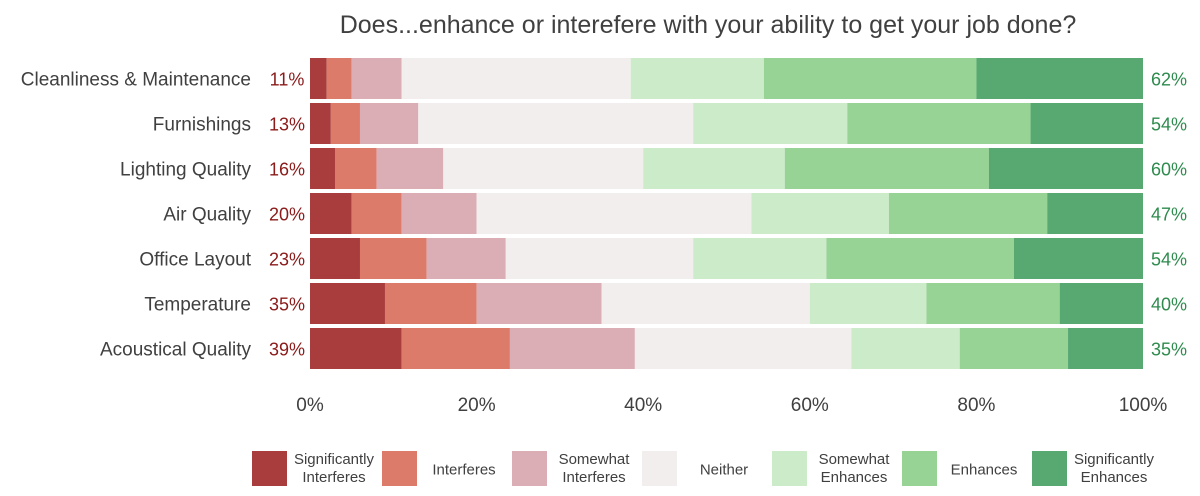 This screenshot has height=496, width=1200. Describe the element at coordinates (355, 168) in the screenshot. I see `bar-lighting-quality-interferes` at that location.